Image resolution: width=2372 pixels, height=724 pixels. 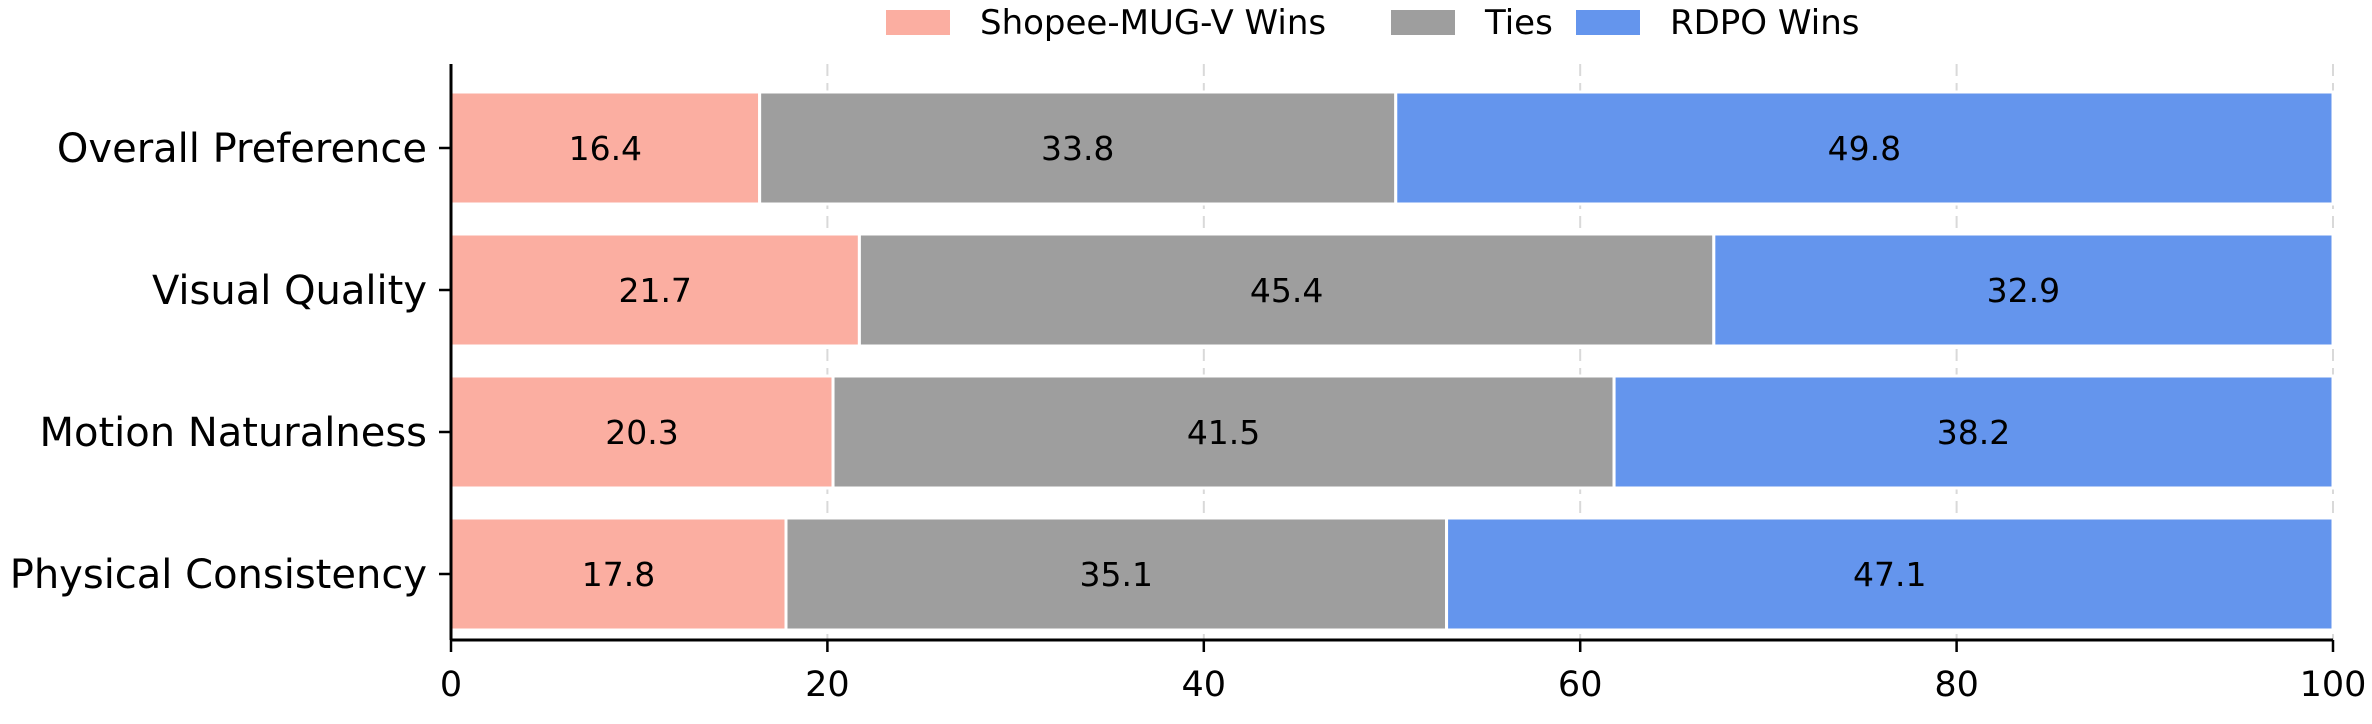 I want to click on bar-value-label: 35.1, so click(x=1116, y=574).